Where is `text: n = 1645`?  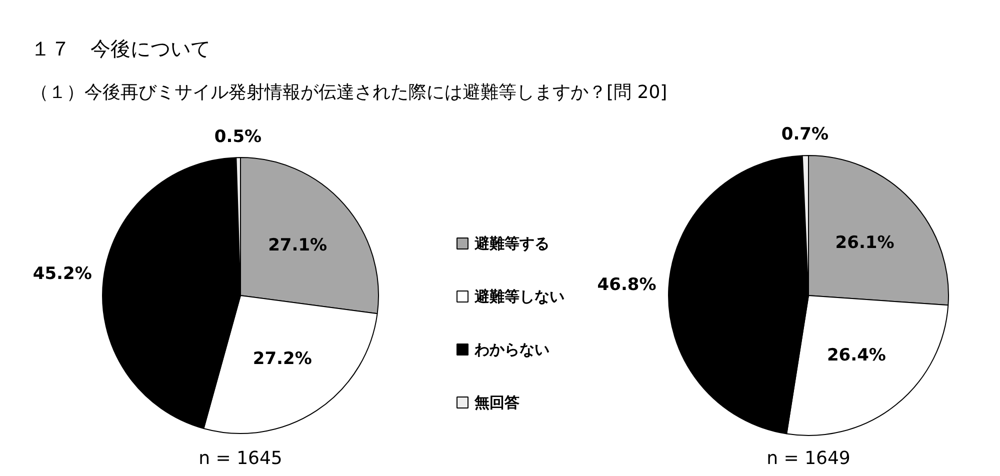 text: n = 1645 is located at coordinates (240, 458).